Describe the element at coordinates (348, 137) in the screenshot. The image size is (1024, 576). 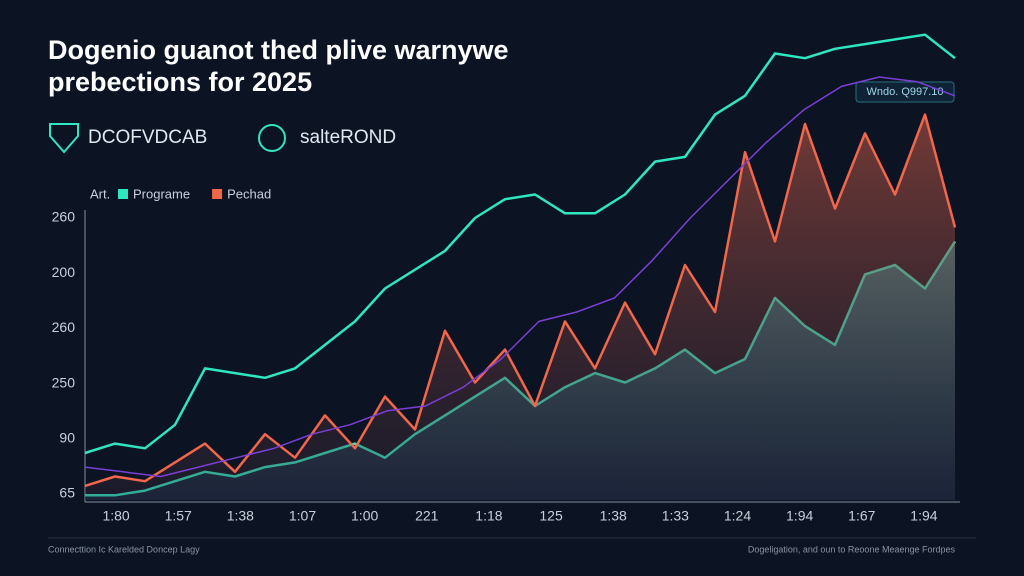
I see `logo-text: salteROND` at that location.